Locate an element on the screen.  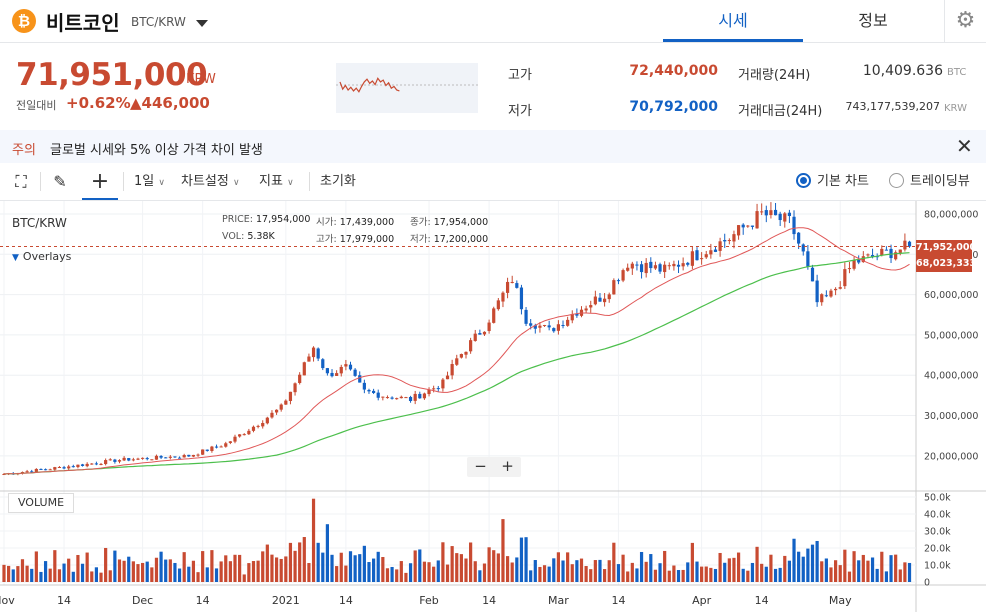
gear-icon: ⚙ is located at coordinates (965, 21).